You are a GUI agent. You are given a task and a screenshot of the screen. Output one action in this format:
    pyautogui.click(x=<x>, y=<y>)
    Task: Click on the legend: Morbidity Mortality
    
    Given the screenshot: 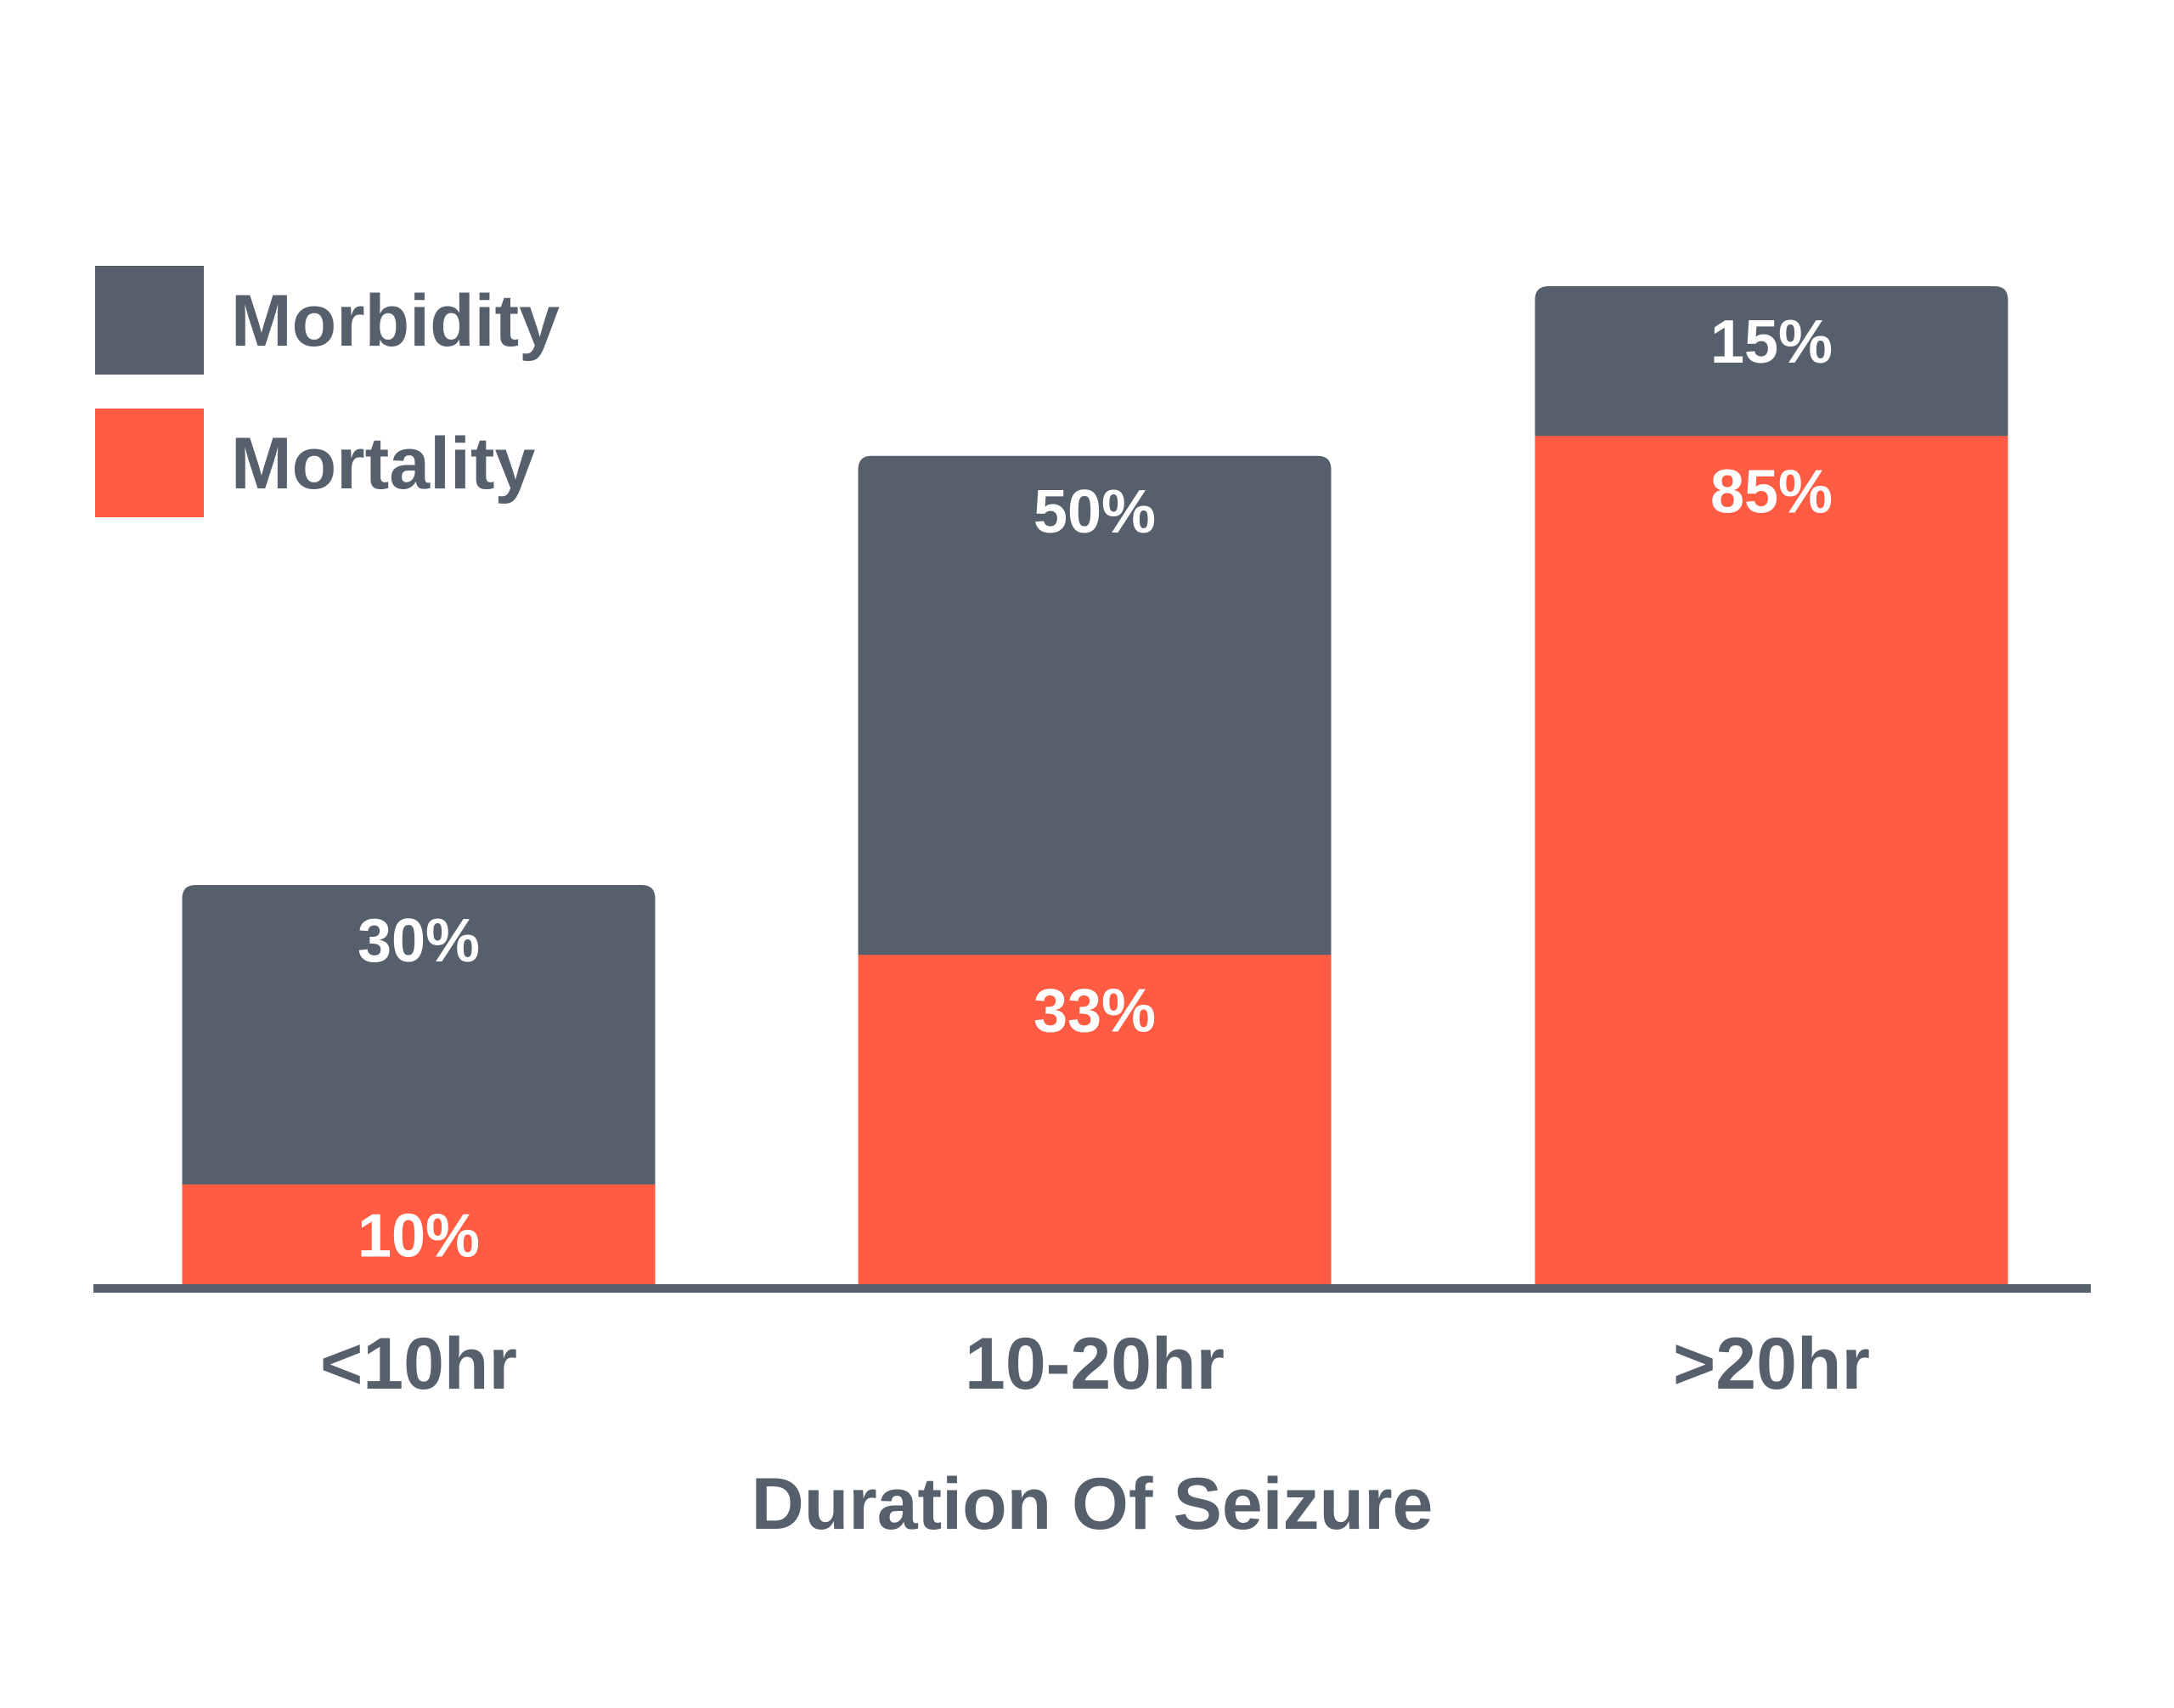 What is the action you would take?
    pyautogui.click(x=327, y=391)
    